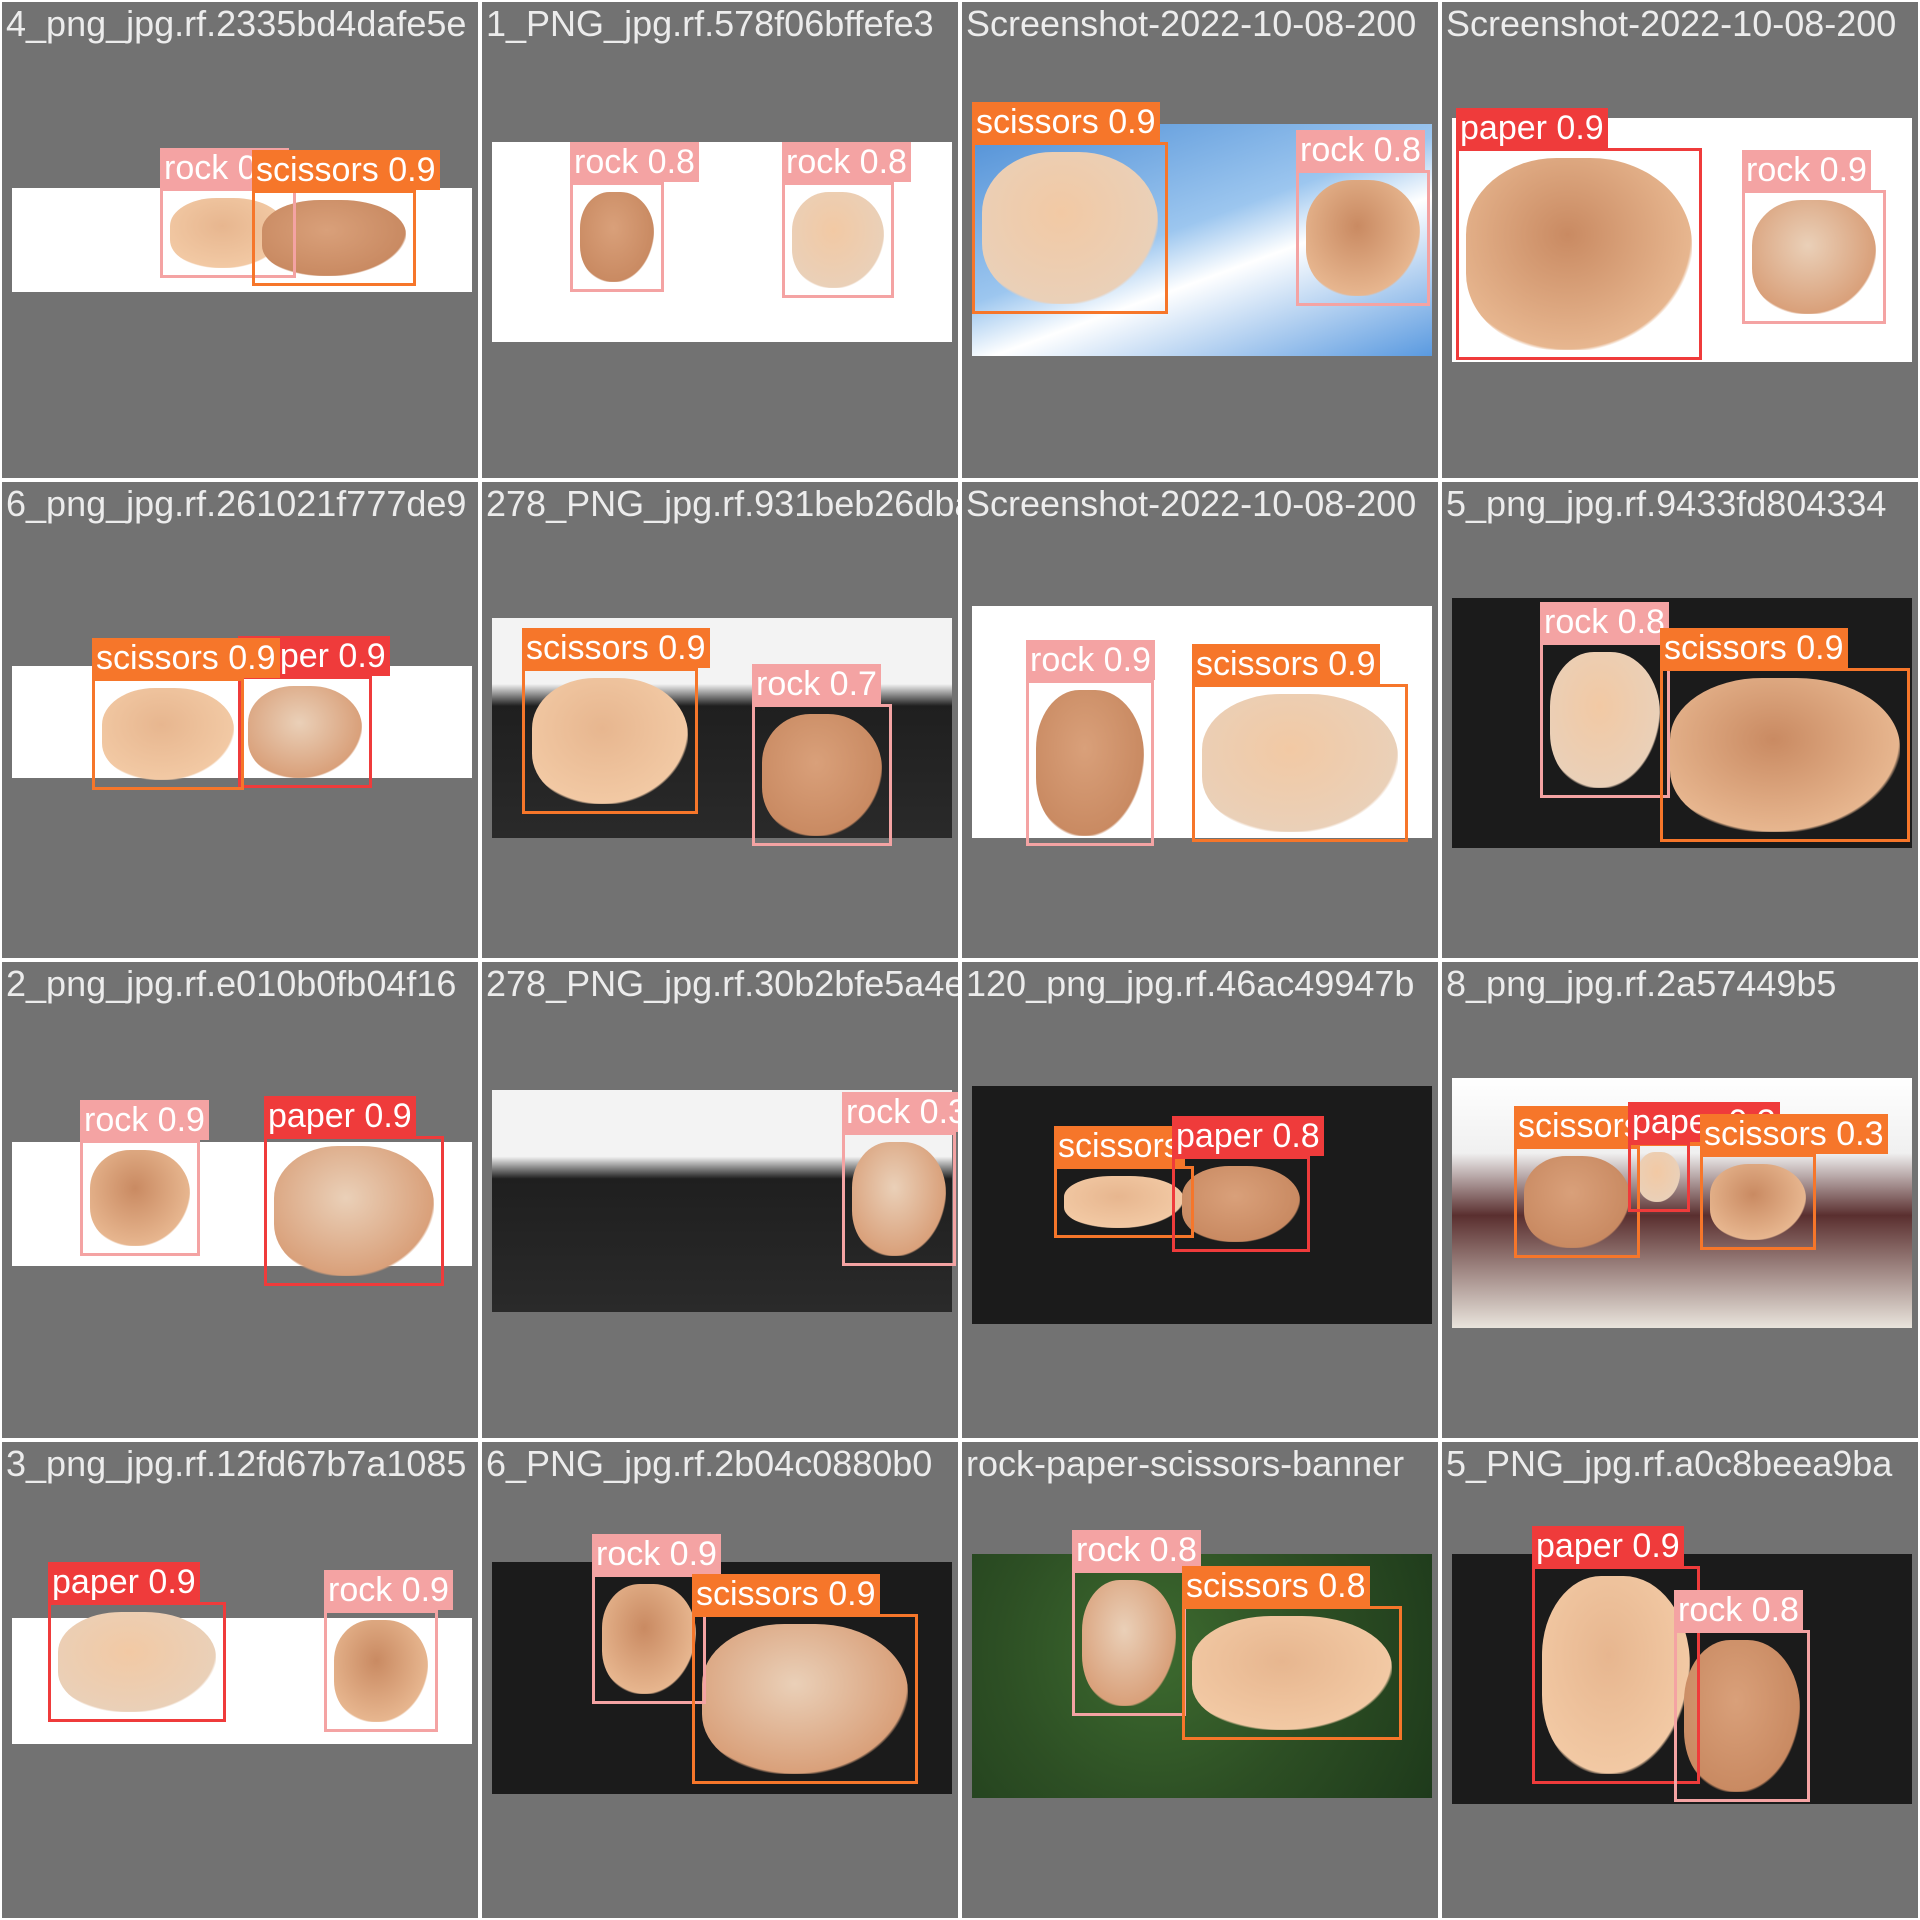  What do you see at coordinates (816, 684) in the screenshot?
I see `rock-detection-label: rock 0.7` at bounding box center [816, 684].